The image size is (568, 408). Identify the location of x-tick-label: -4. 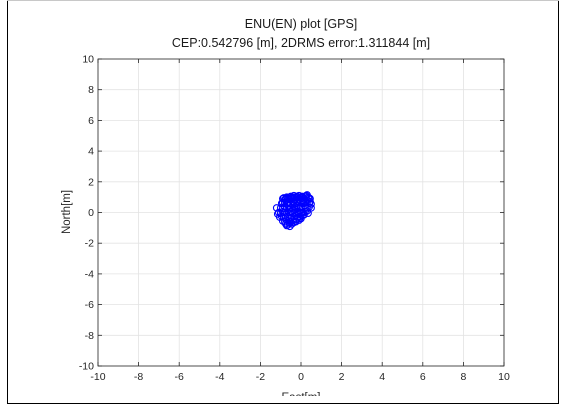
(219, 377).